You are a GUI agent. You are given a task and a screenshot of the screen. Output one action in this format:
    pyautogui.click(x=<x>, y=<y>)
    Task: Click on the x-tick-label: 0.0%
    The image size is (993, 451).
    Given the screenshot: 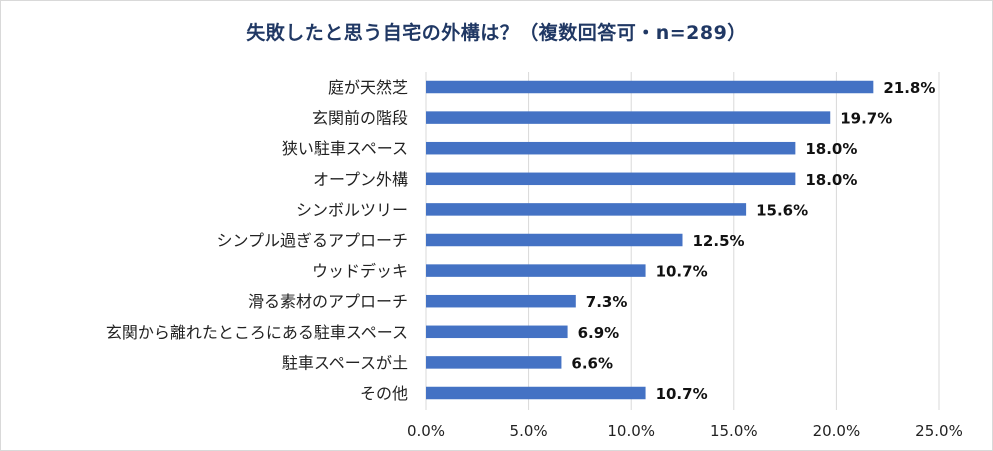 What is the action you would take?
    pyautogui.click(x=426, y=431)
    